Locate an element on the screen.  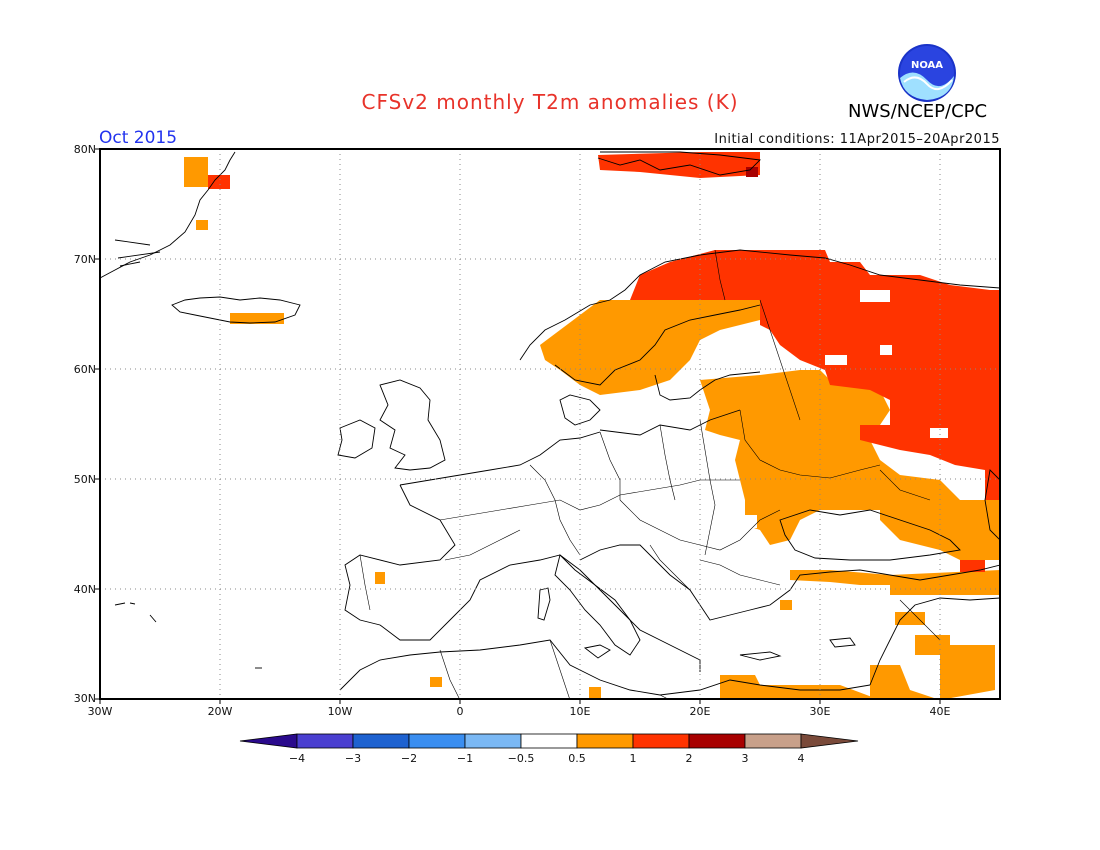
colorbar is located at coordinates (549, 741).